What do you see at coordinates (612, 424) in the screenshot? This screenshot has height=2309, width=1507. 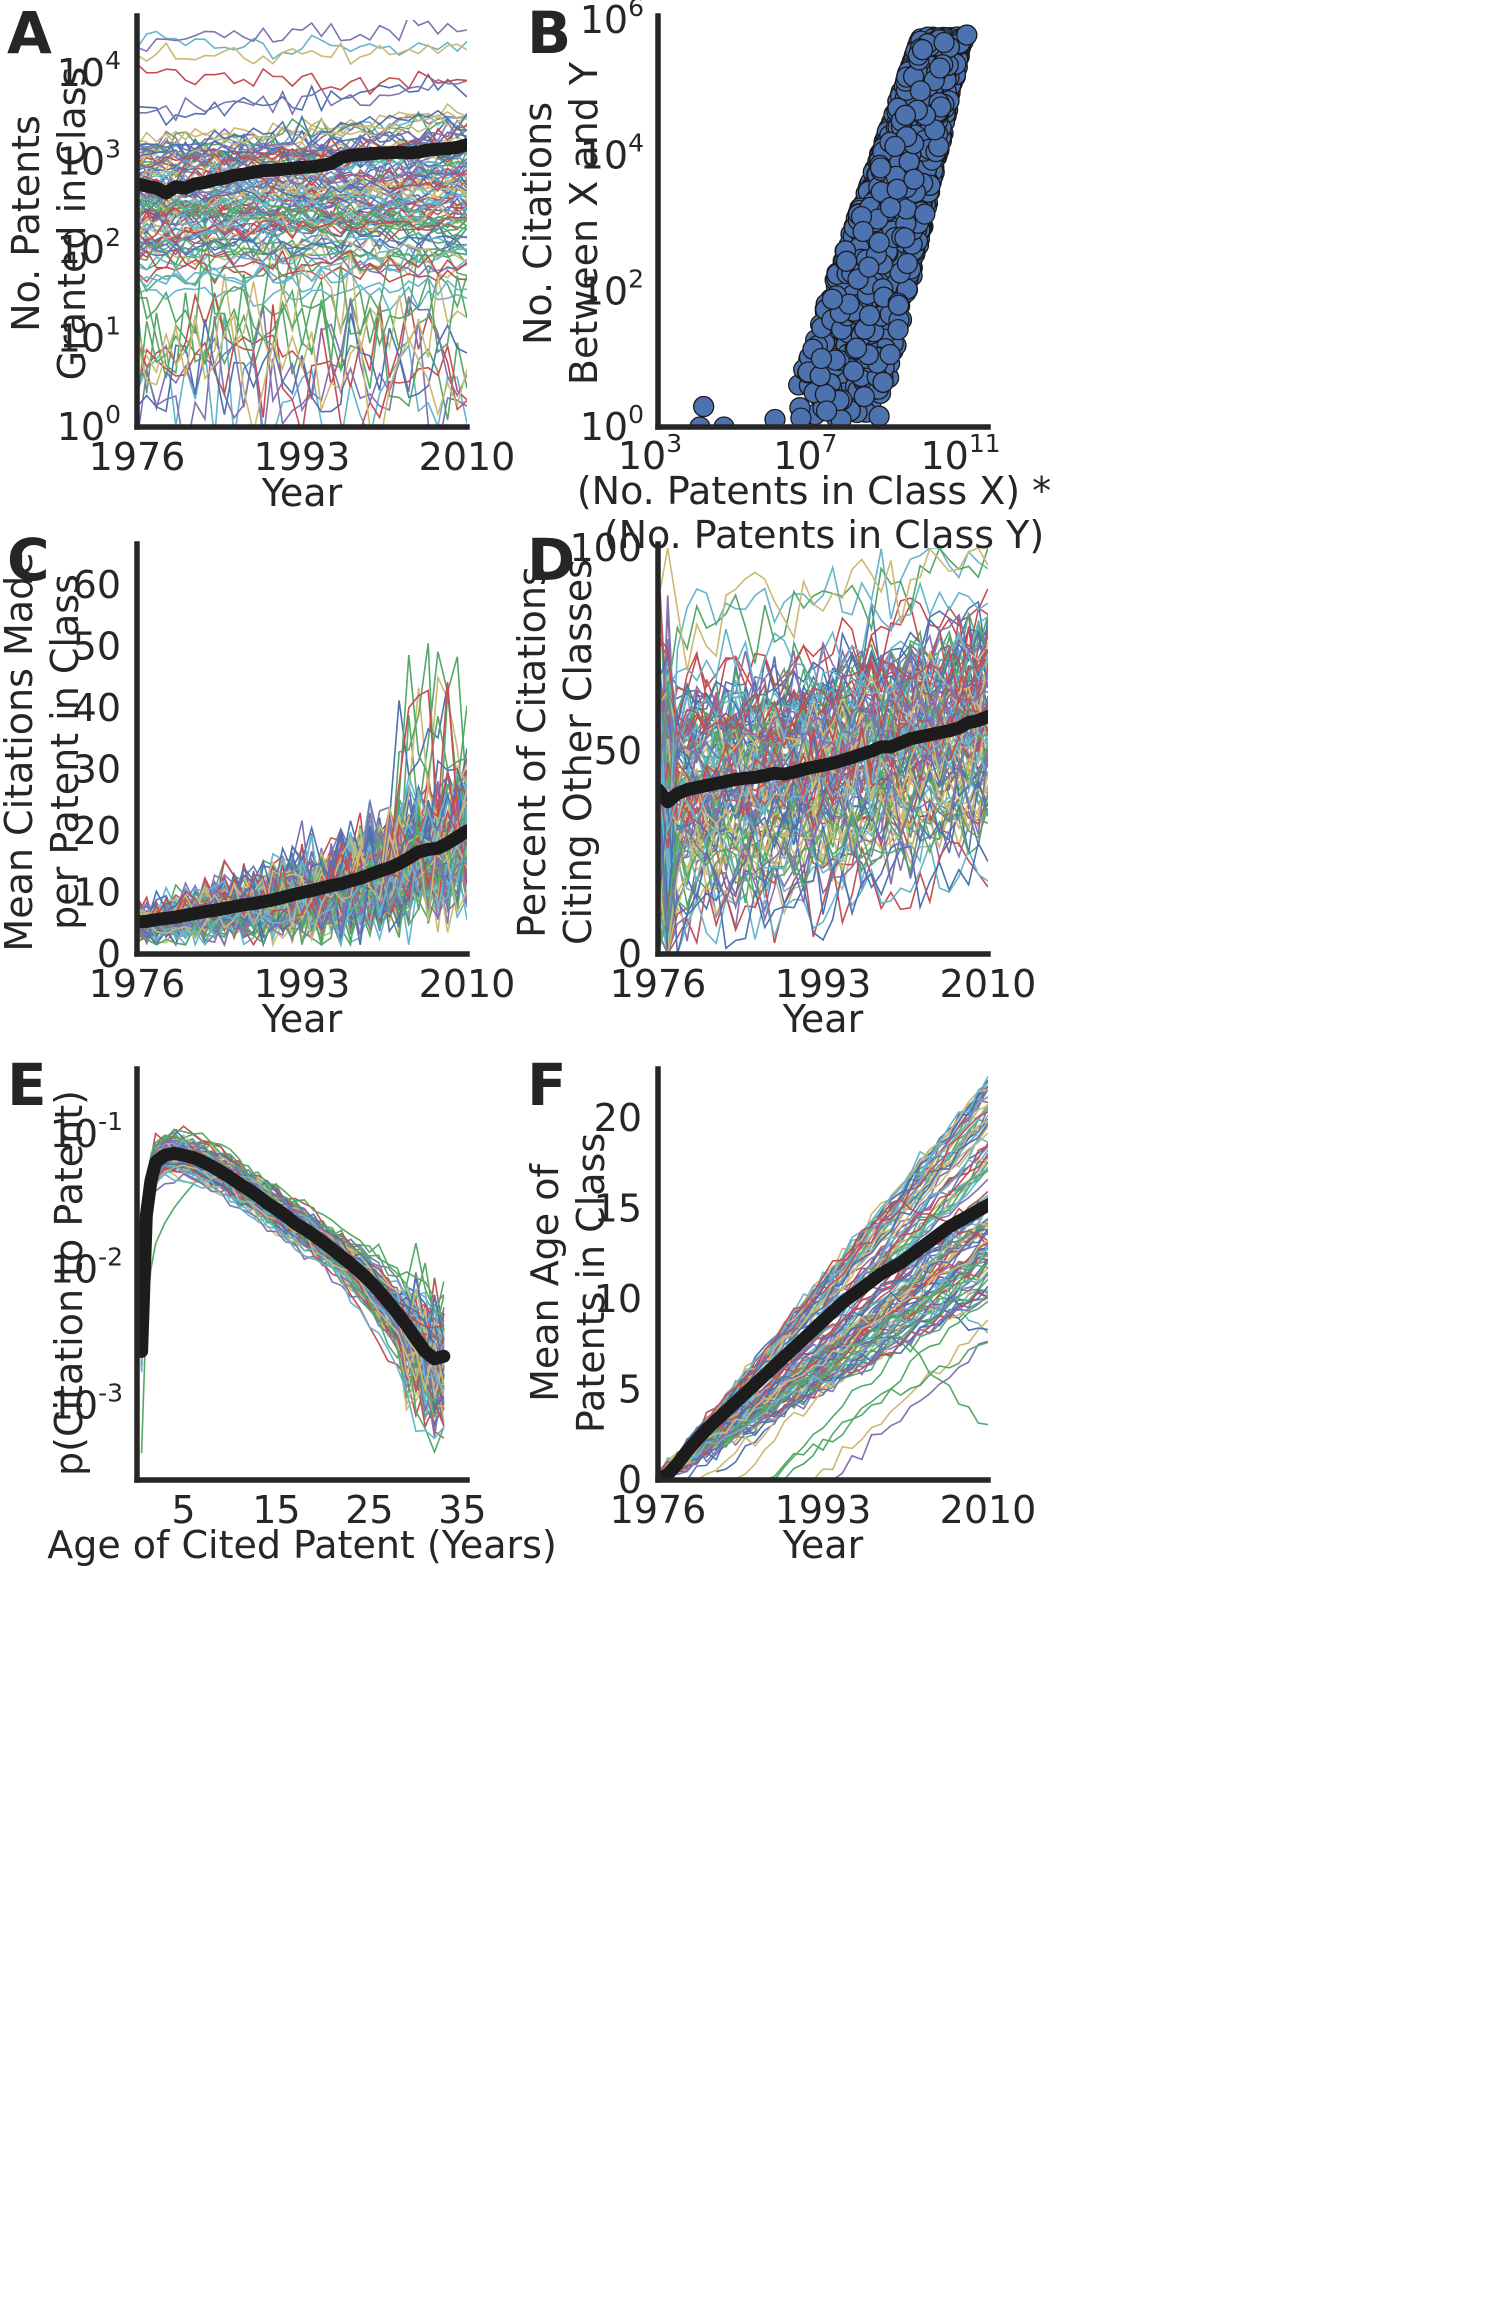 I see `y-tick-label: 10⁰` at bounding box center [612, 424].